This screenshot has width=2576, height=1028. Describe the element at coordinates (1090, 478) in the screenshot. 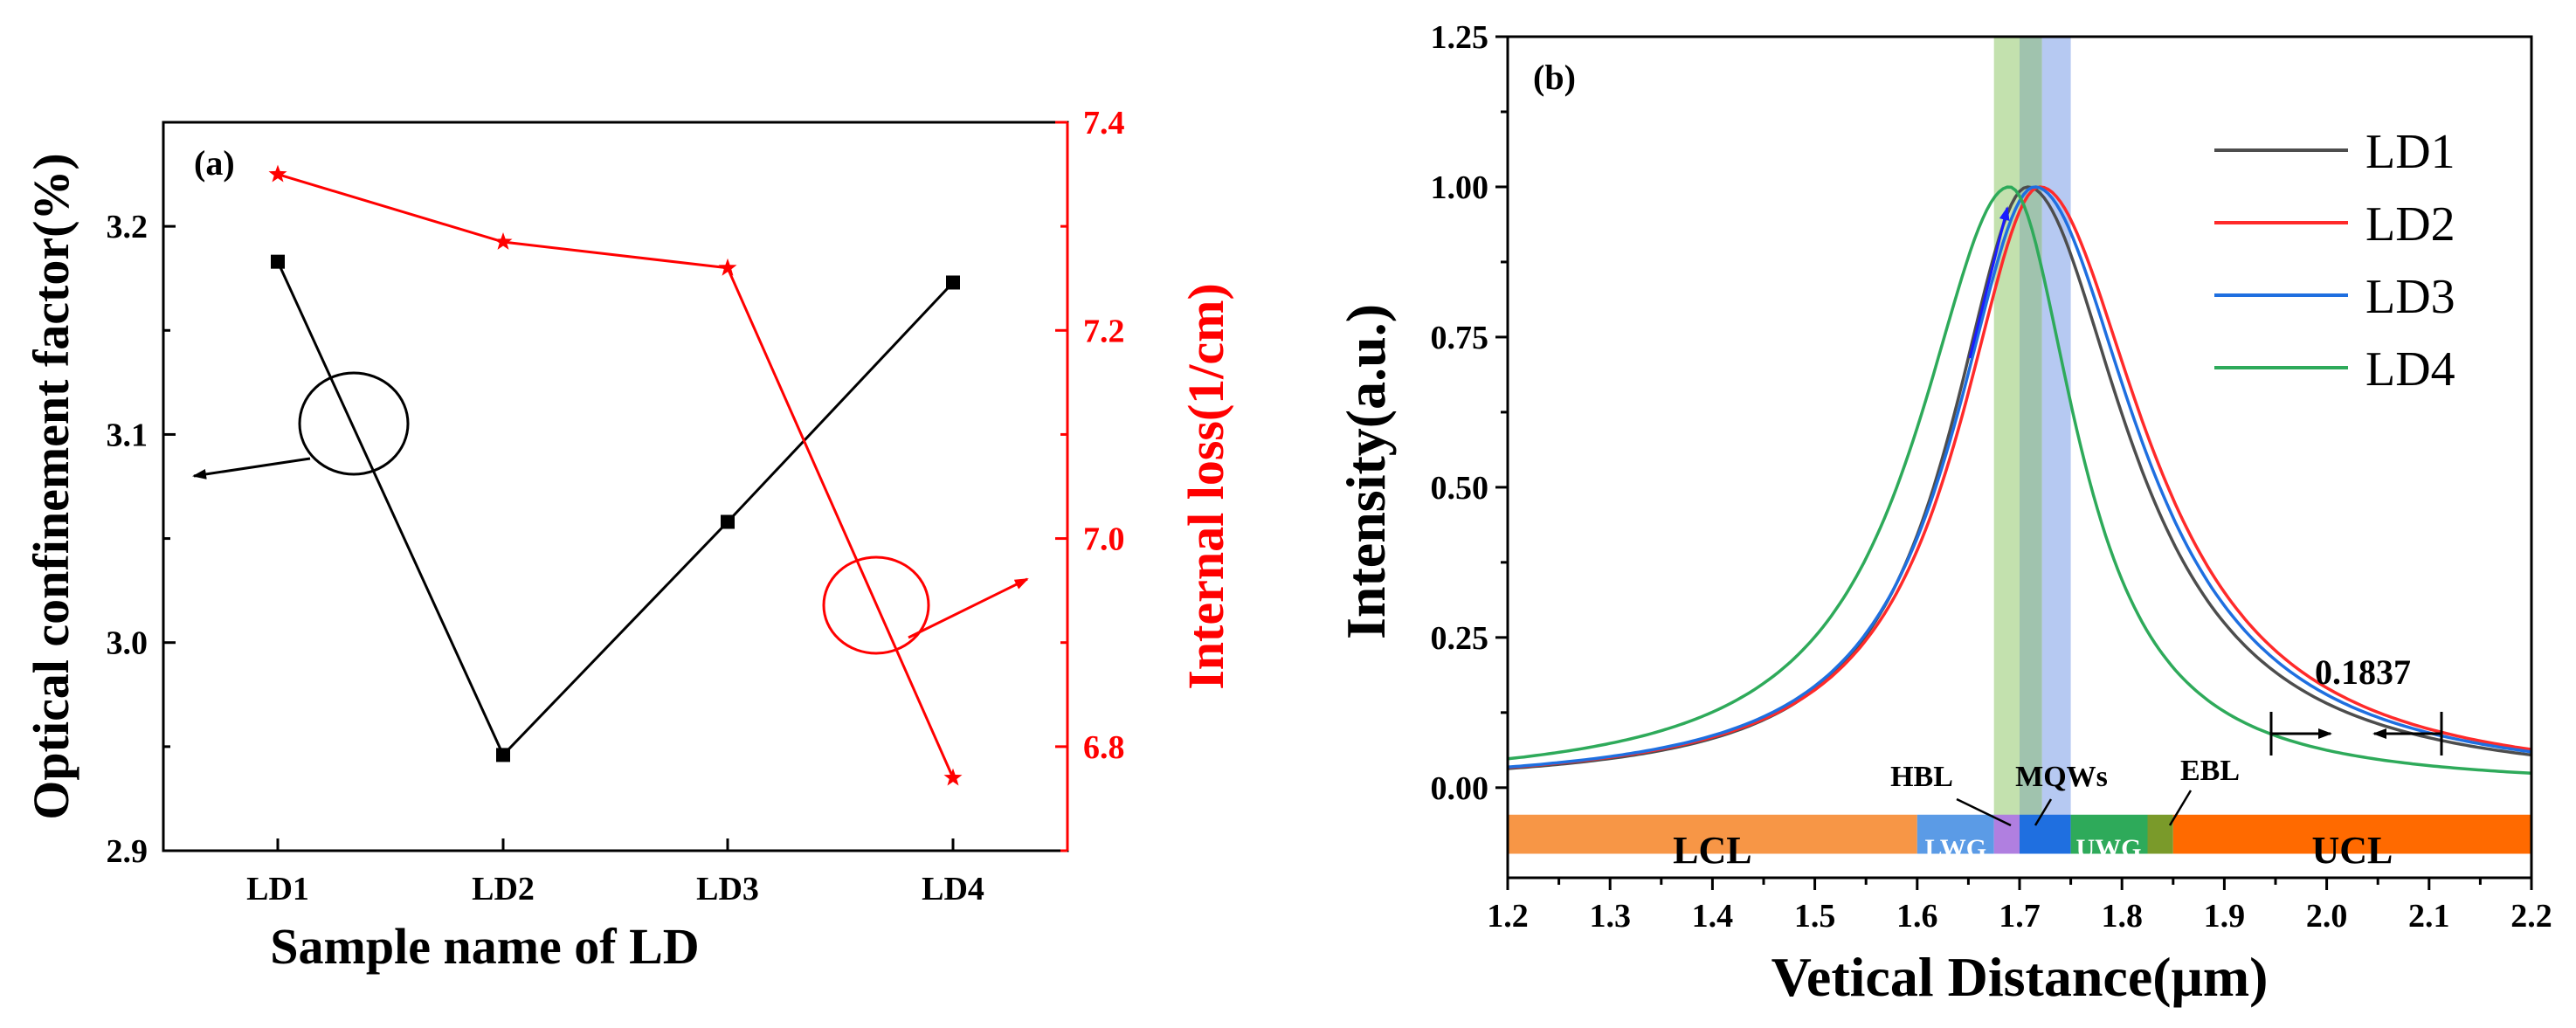

I see `panel-a-right-ticks: 6.8 7.0 7.2 7.4` at that location.